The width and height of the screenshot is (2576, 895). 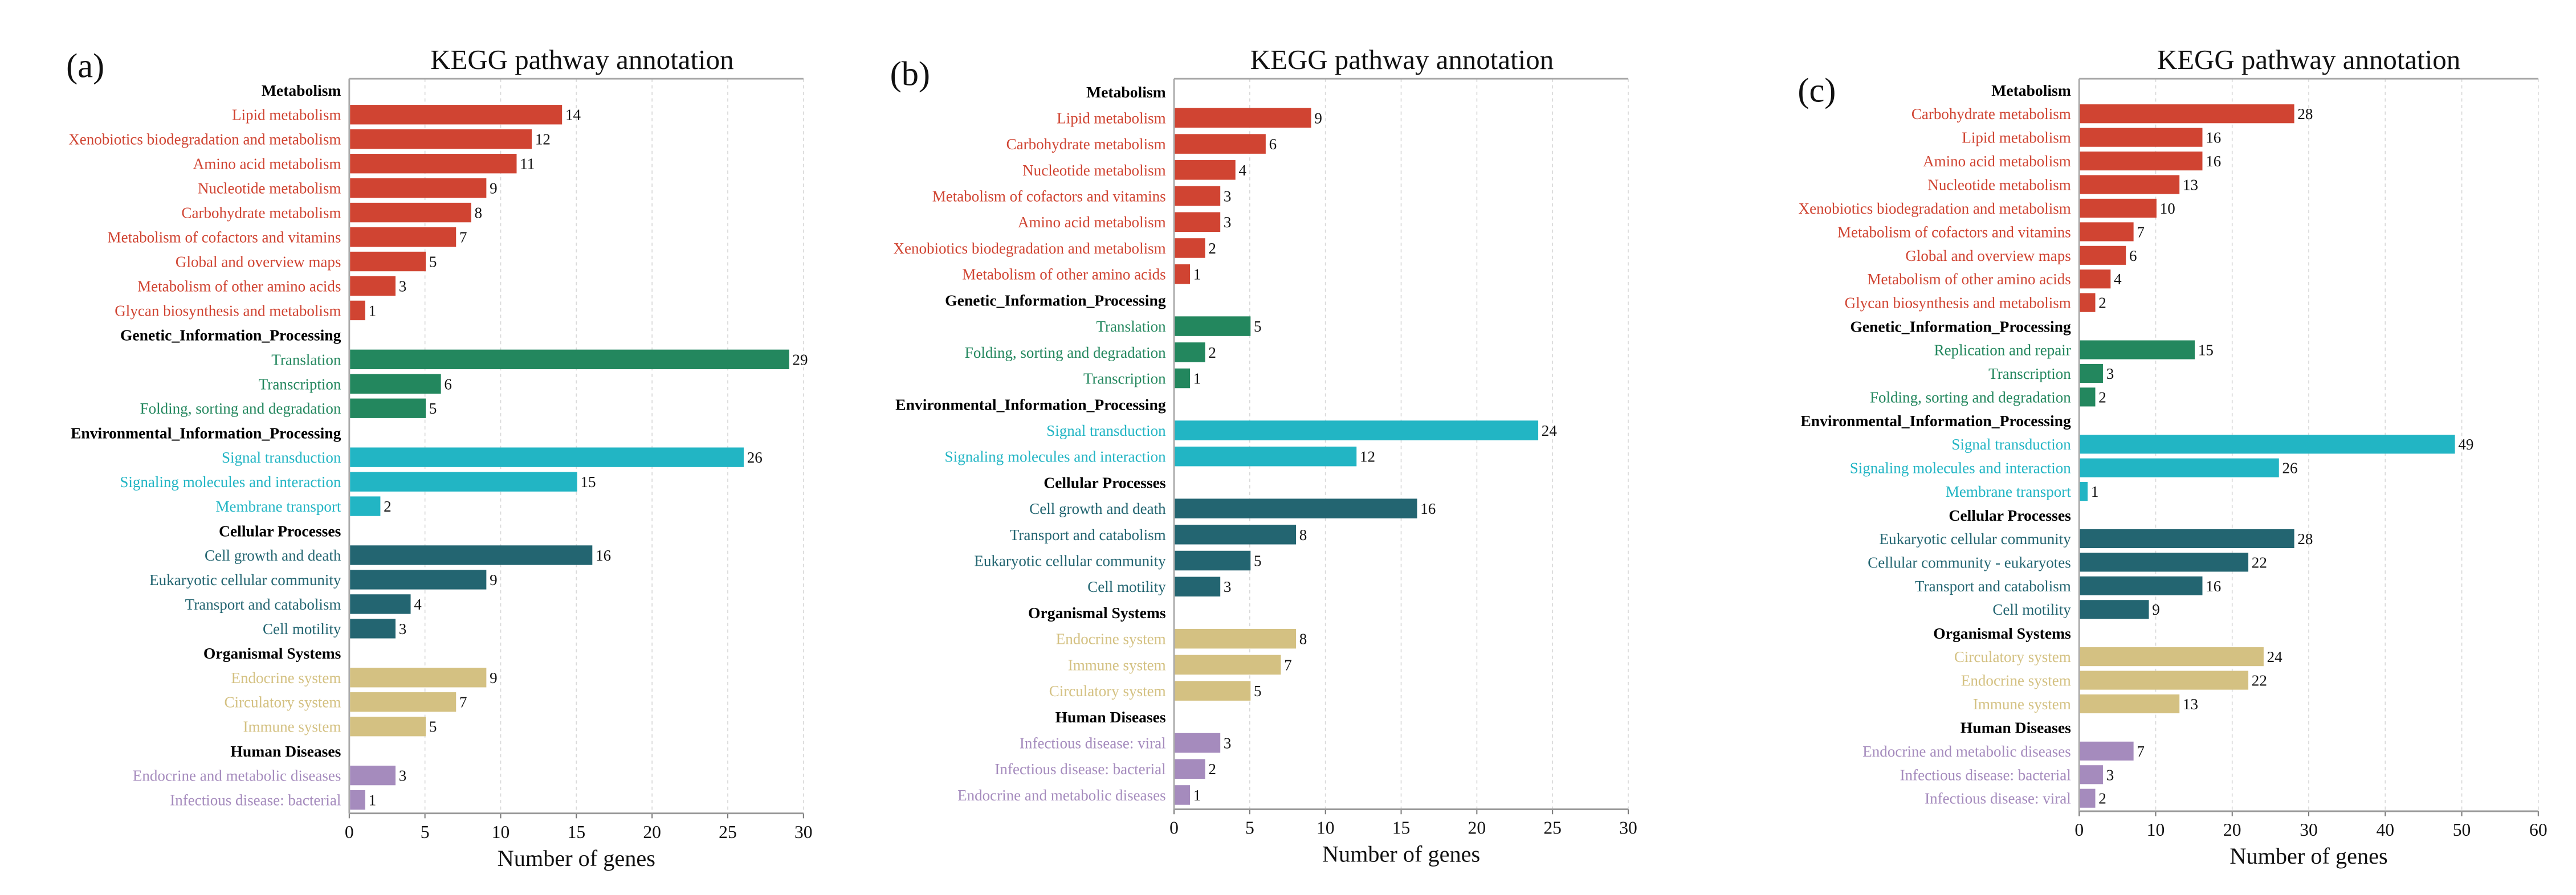 I want to click on panel-label: (b), so click(x=910, y=74).